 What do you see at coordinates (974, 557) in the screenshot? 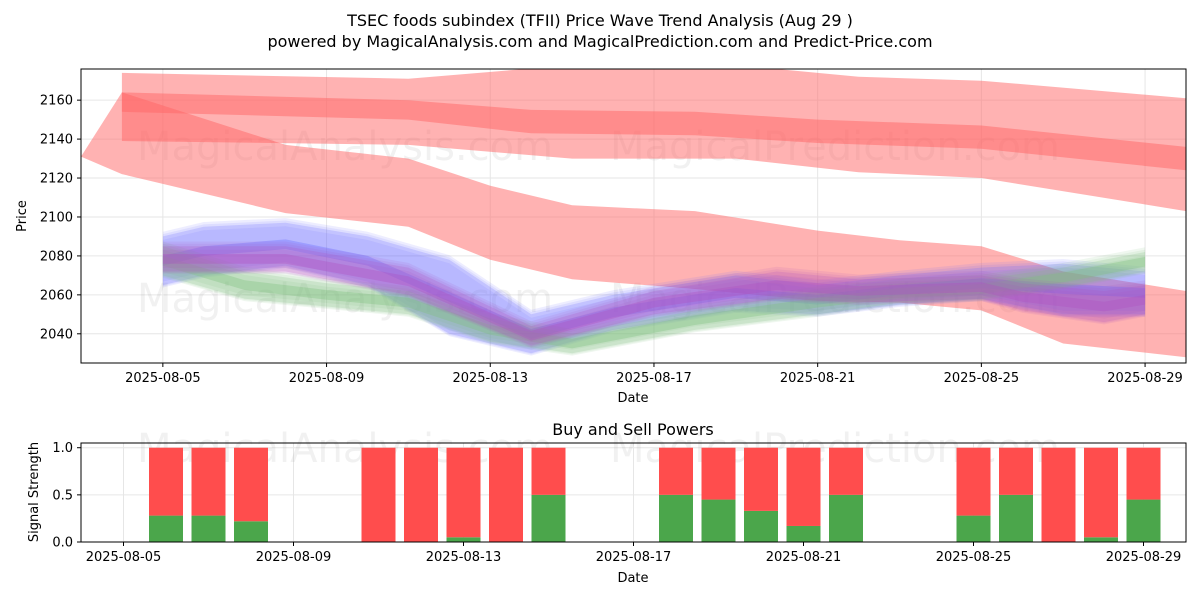
I see `signal-xtick-label: 2025-08-25` at bounding box center [974, 557].